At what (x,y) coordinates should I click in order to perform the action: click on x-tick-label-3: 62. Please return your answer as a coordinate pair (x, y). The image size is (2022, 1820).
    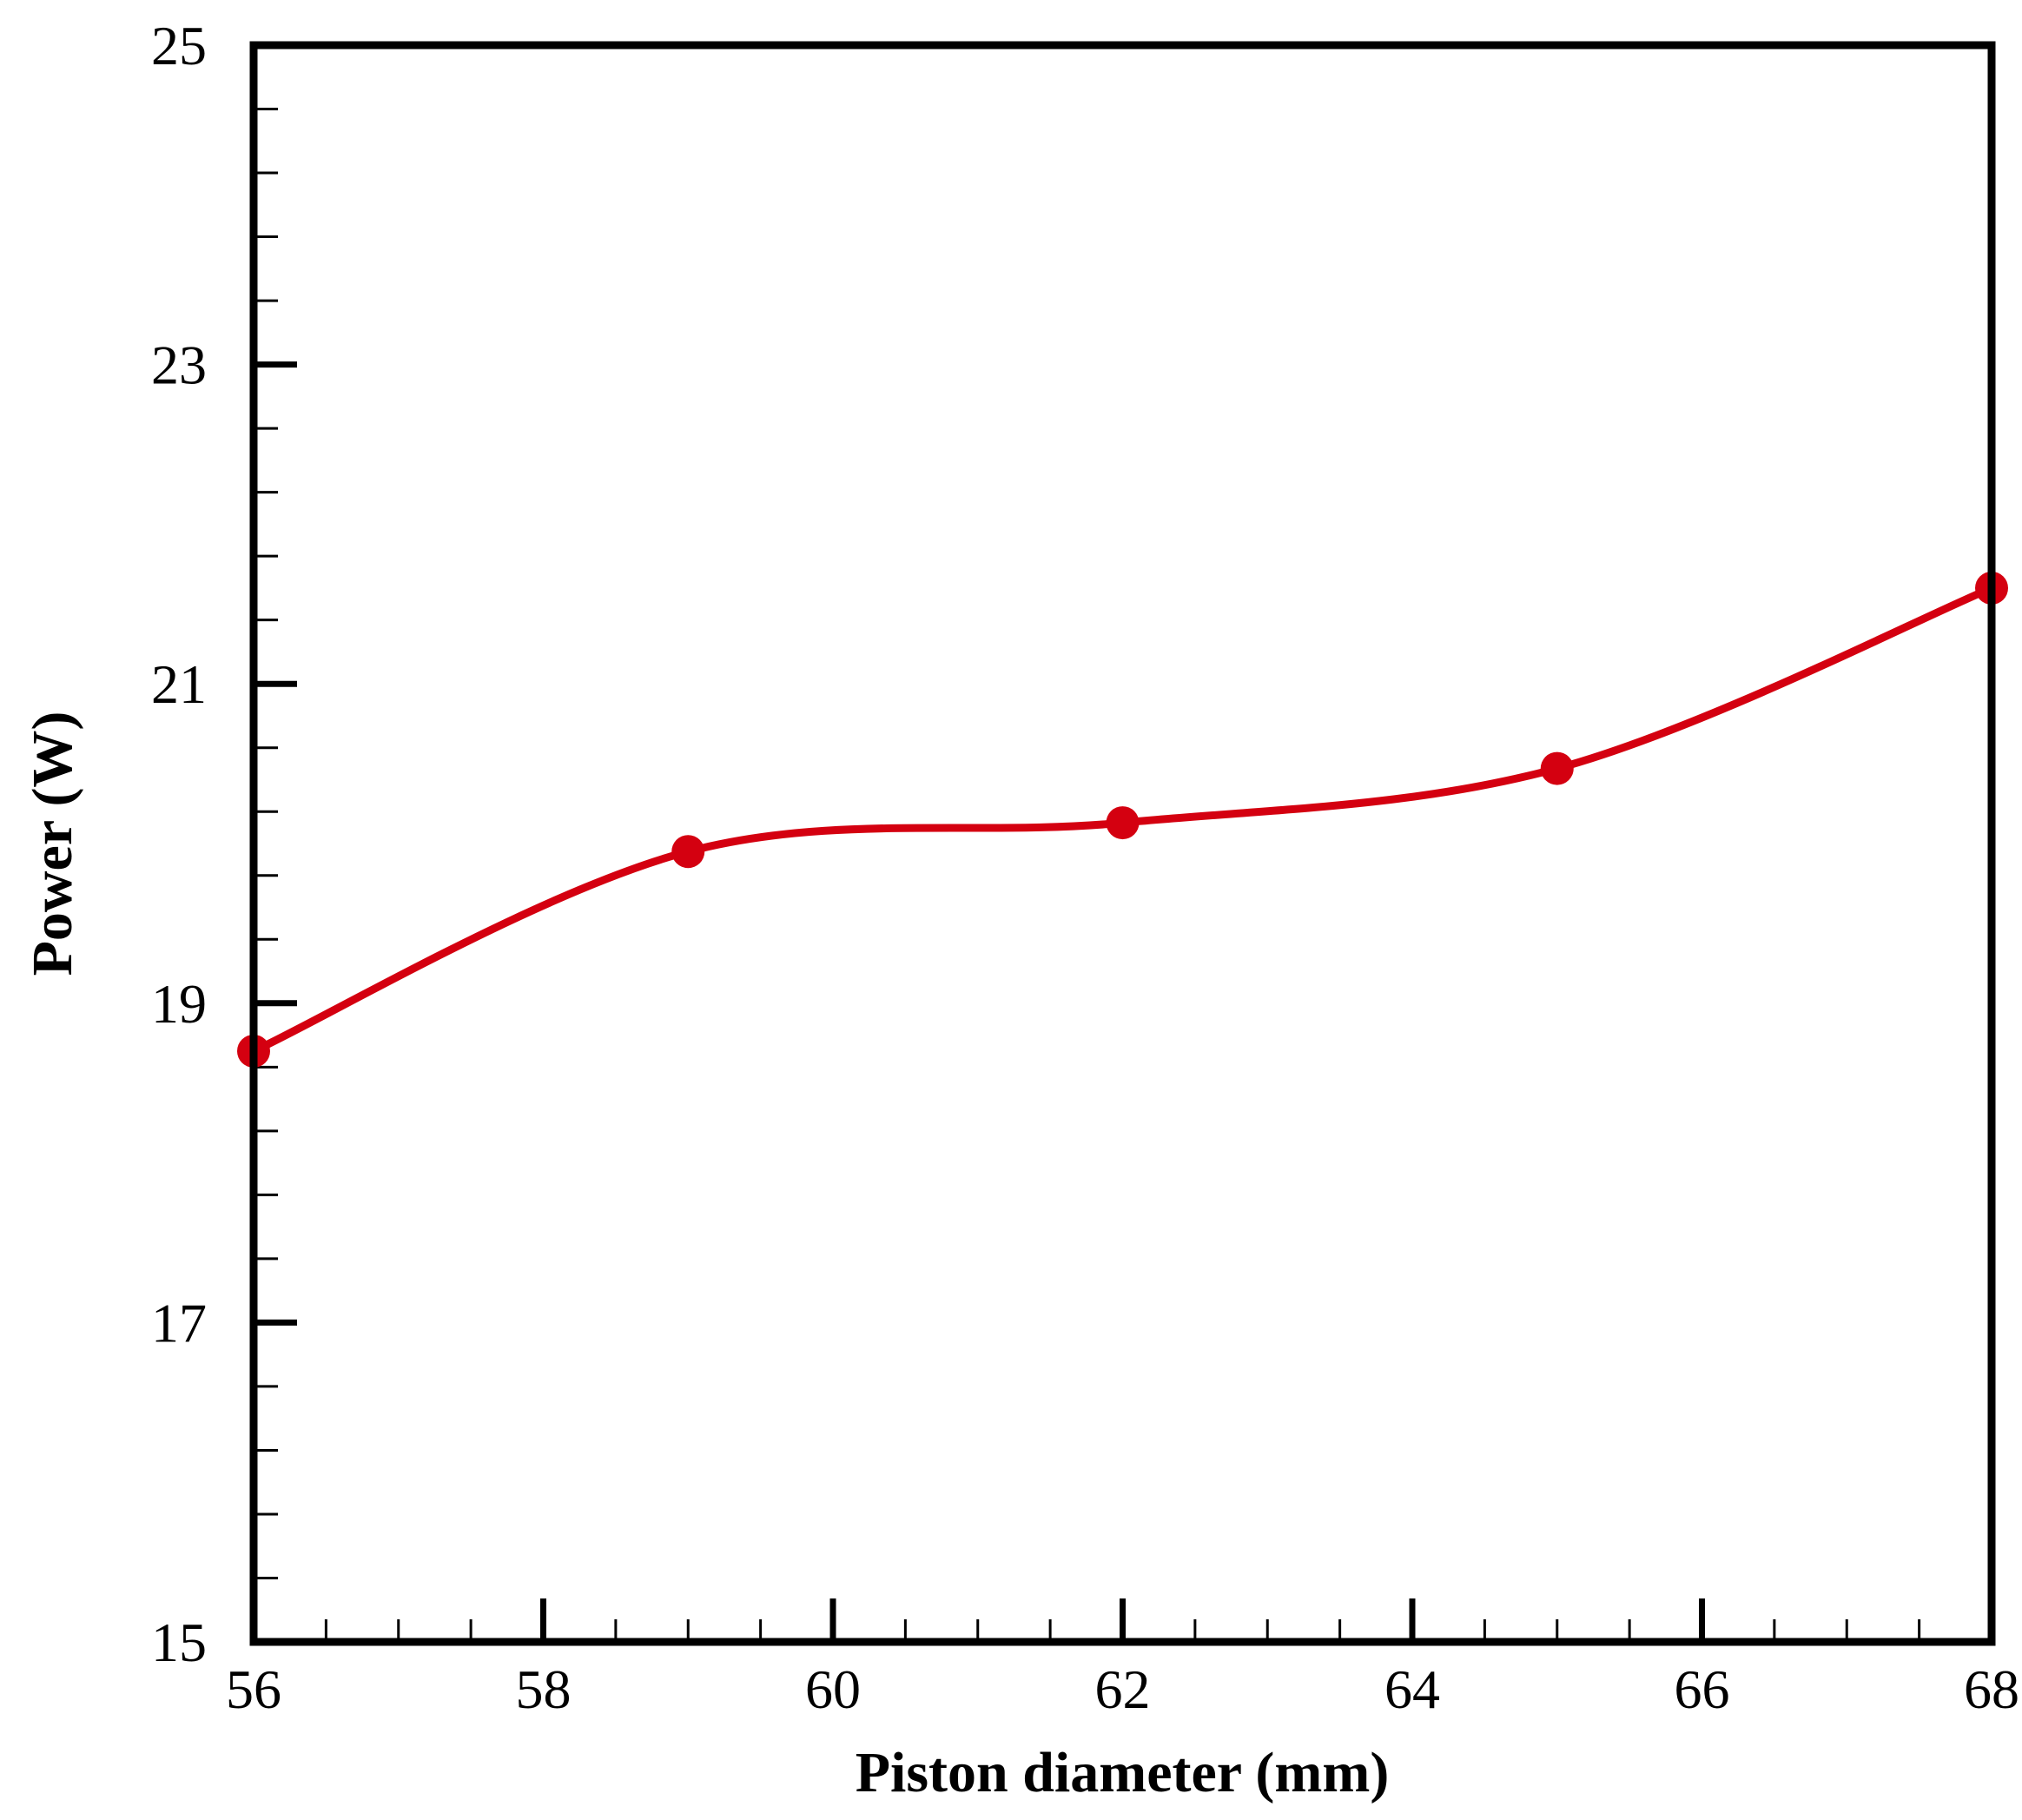
    Looking at the image, I should click on (1123, 1689).